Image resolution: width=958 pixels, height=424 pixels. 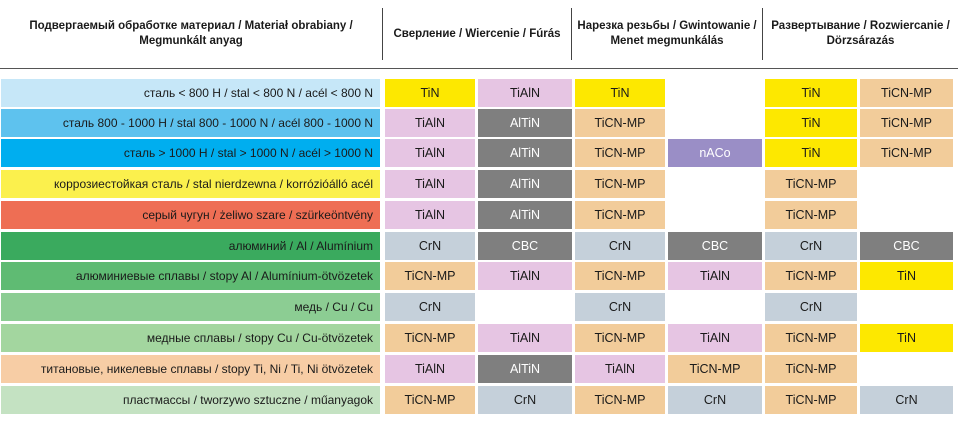 I want to click on coating-cell: nACo, so click(x=715, y=153).